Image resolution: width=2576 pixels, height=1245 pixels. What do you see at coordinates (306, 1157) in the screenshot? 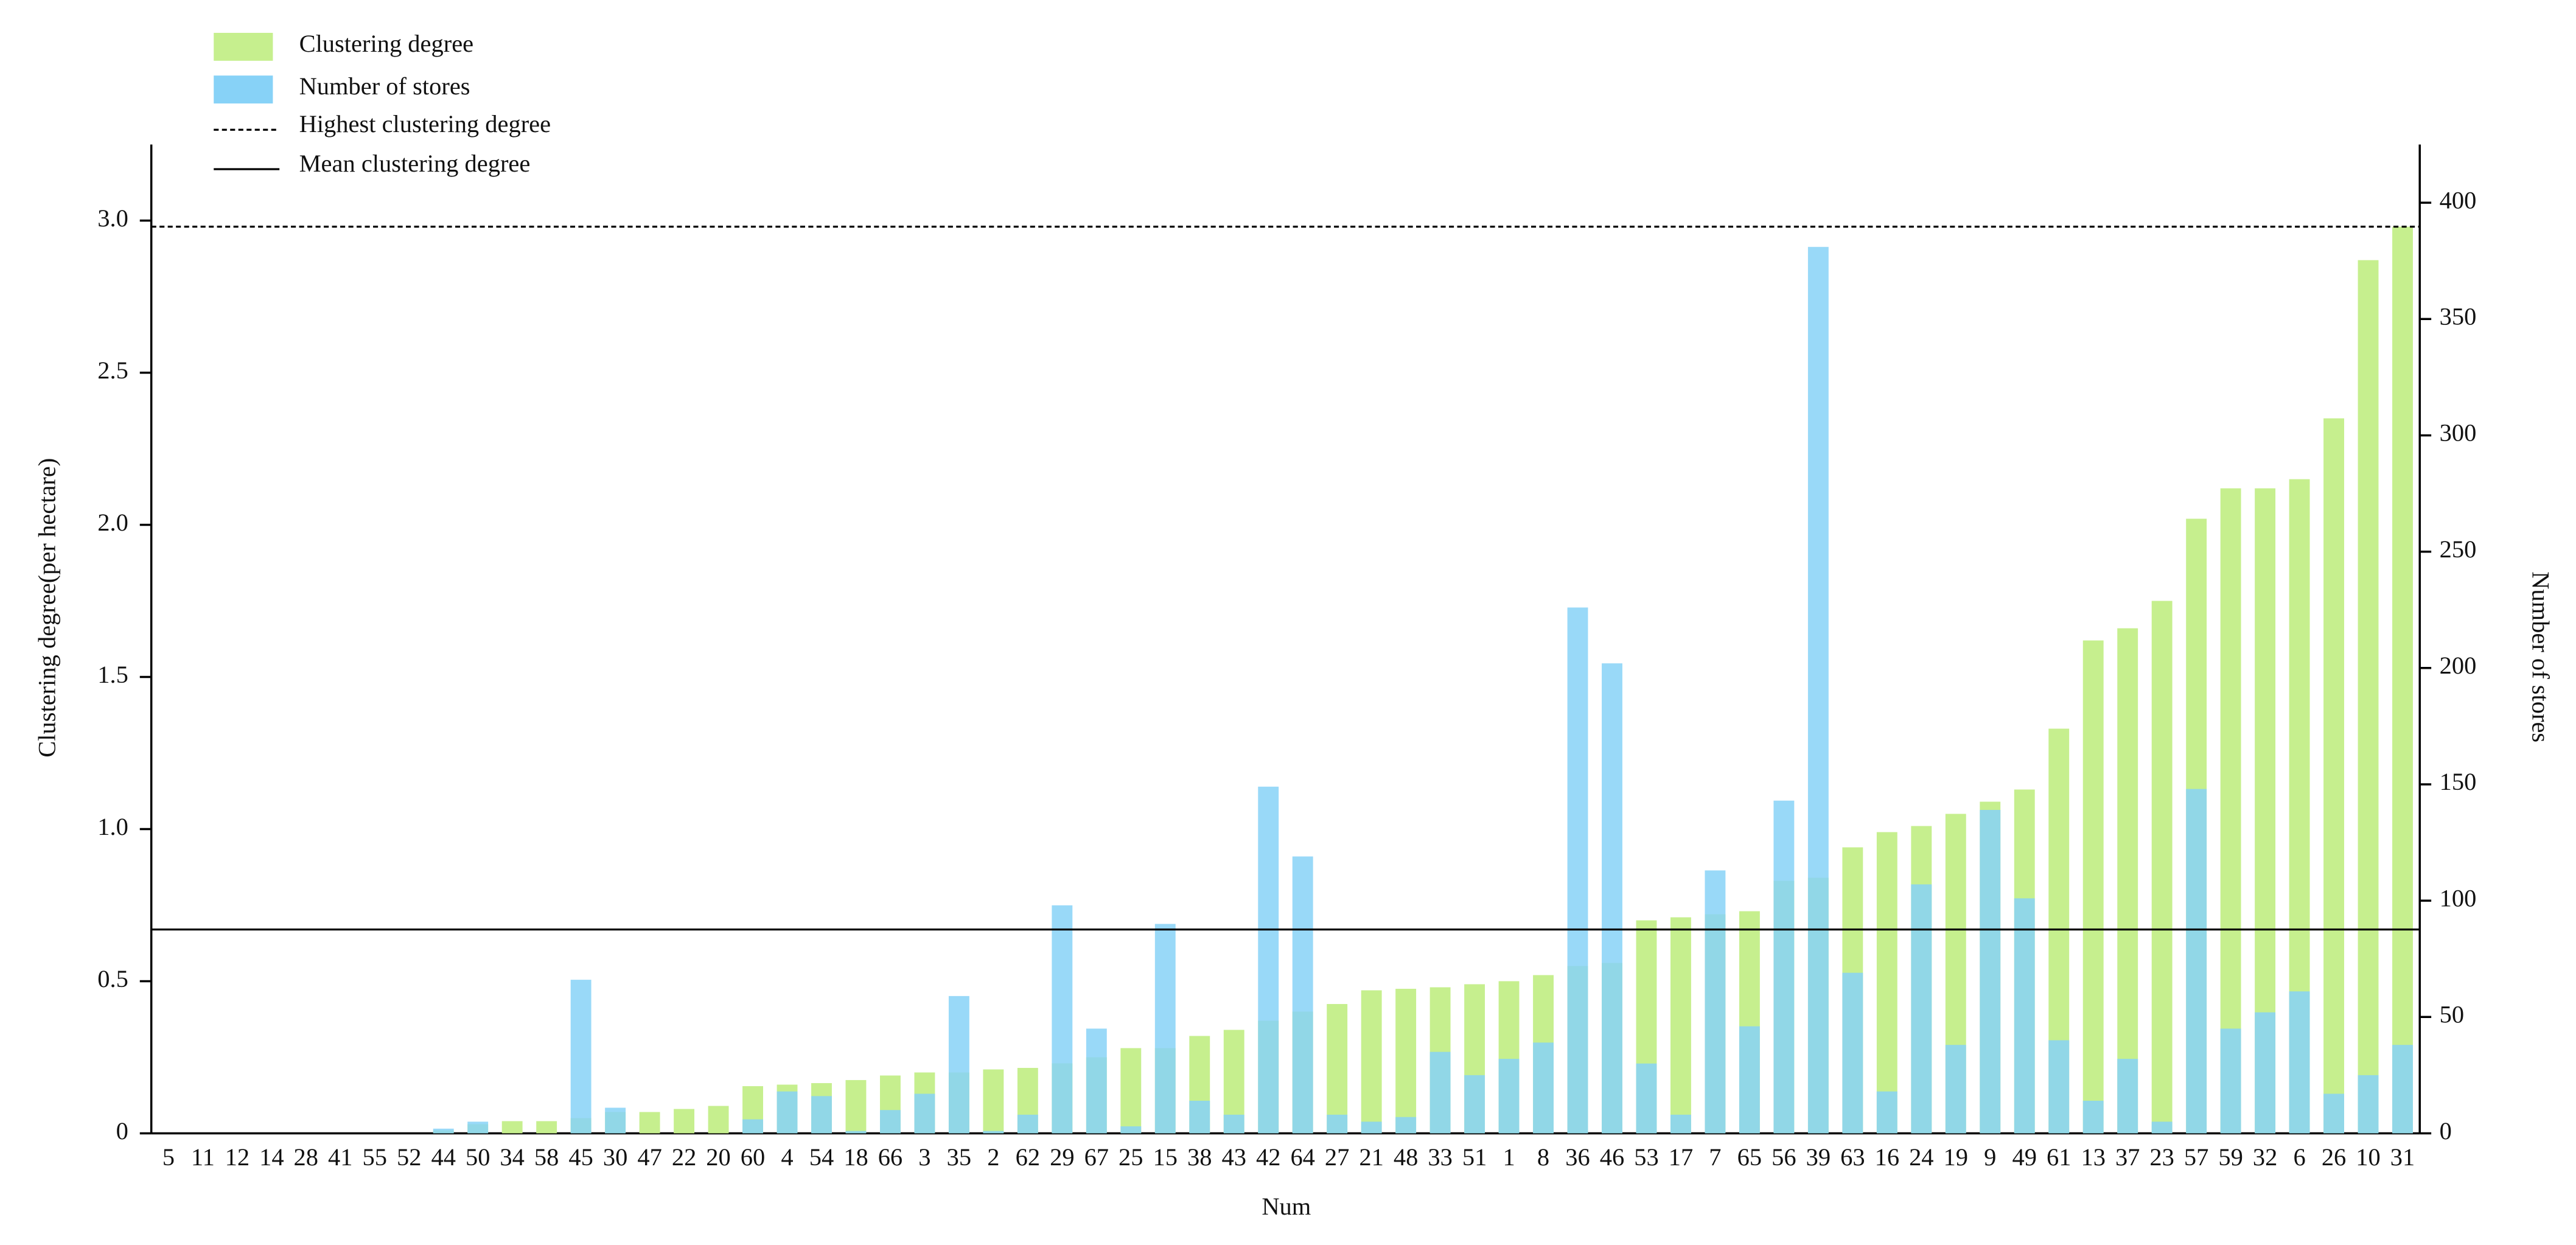
I see `x-tick-label: 28` at bounding box center [306, 1157].